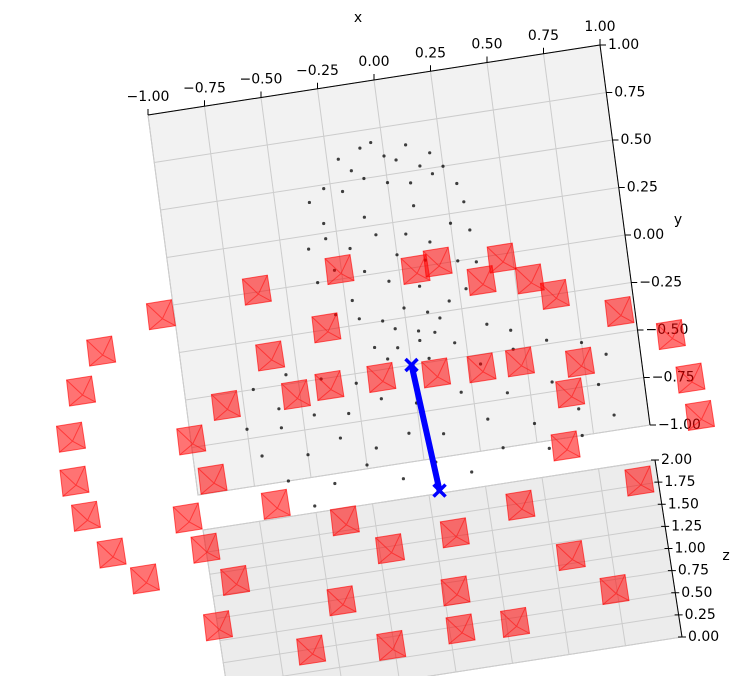  I want to click on y-tick-label: 0.50, so click(636, 140).